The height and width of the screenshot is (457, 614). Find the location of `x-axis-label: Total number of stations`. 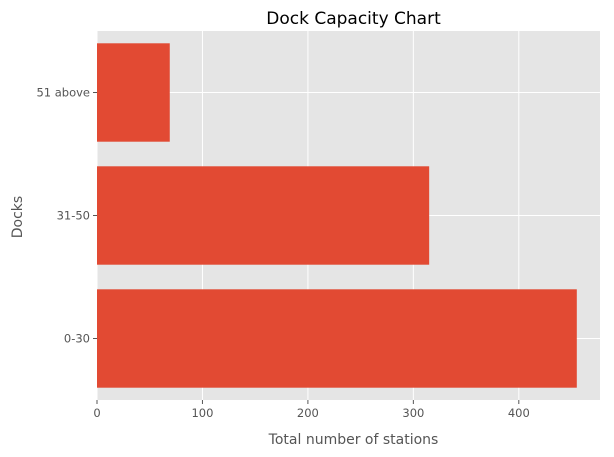

x-axis-label: Total number of stations is located at coordinates (353, 440).